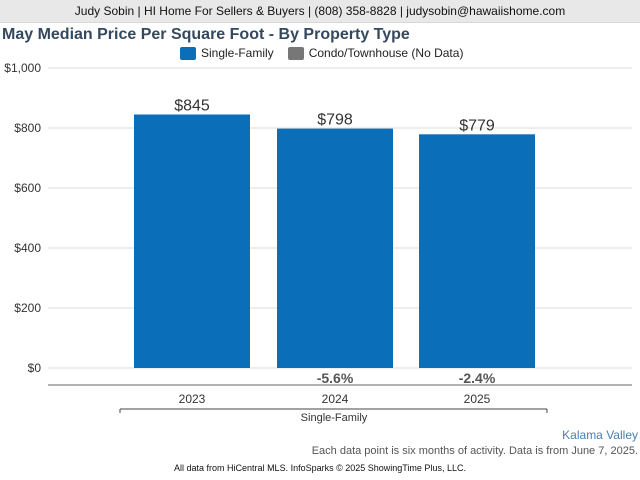 This screenshot has width=640, height=480. I want to click on chart-legend: Single-Family Condo/Townhouse (No Data), so click(328, 53).